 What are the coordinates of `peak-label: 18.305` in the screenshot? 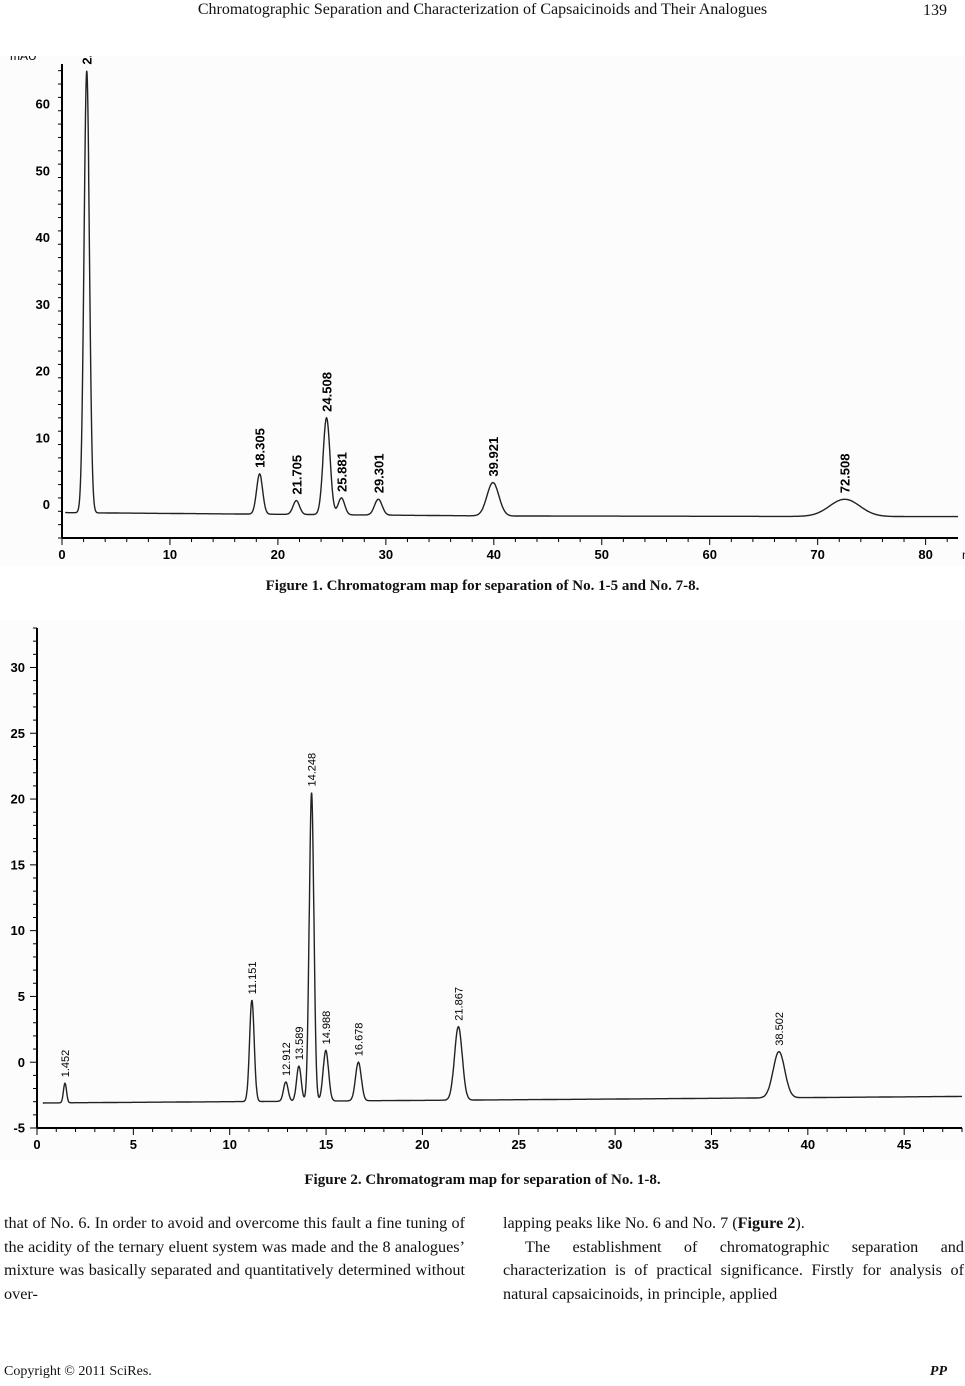 It's located at (260, 448).